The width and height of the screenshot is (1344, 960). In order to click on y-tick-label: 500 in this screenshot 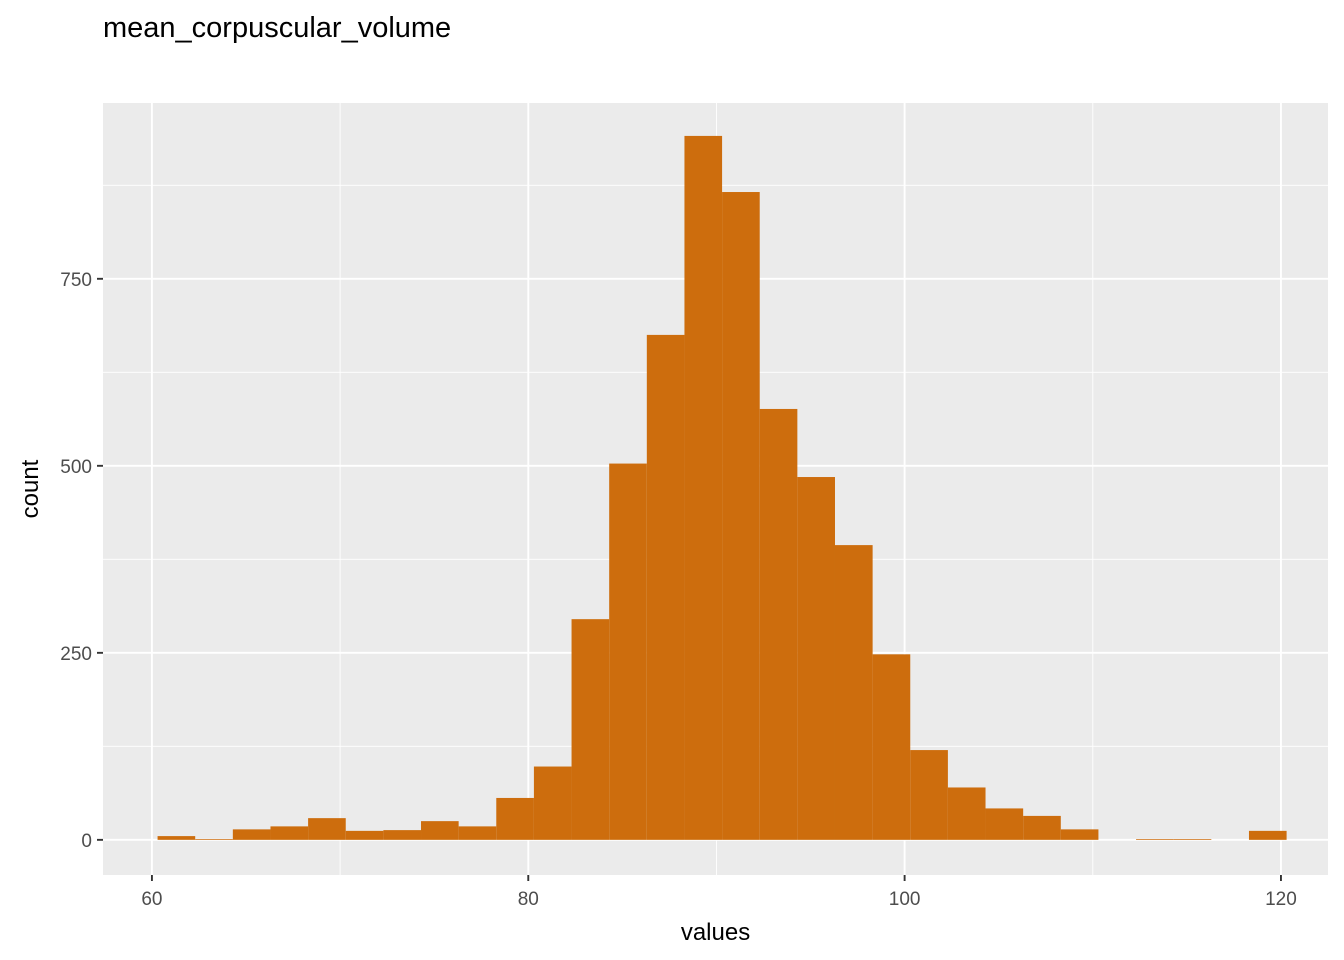, I will do `click(76, 467)`.